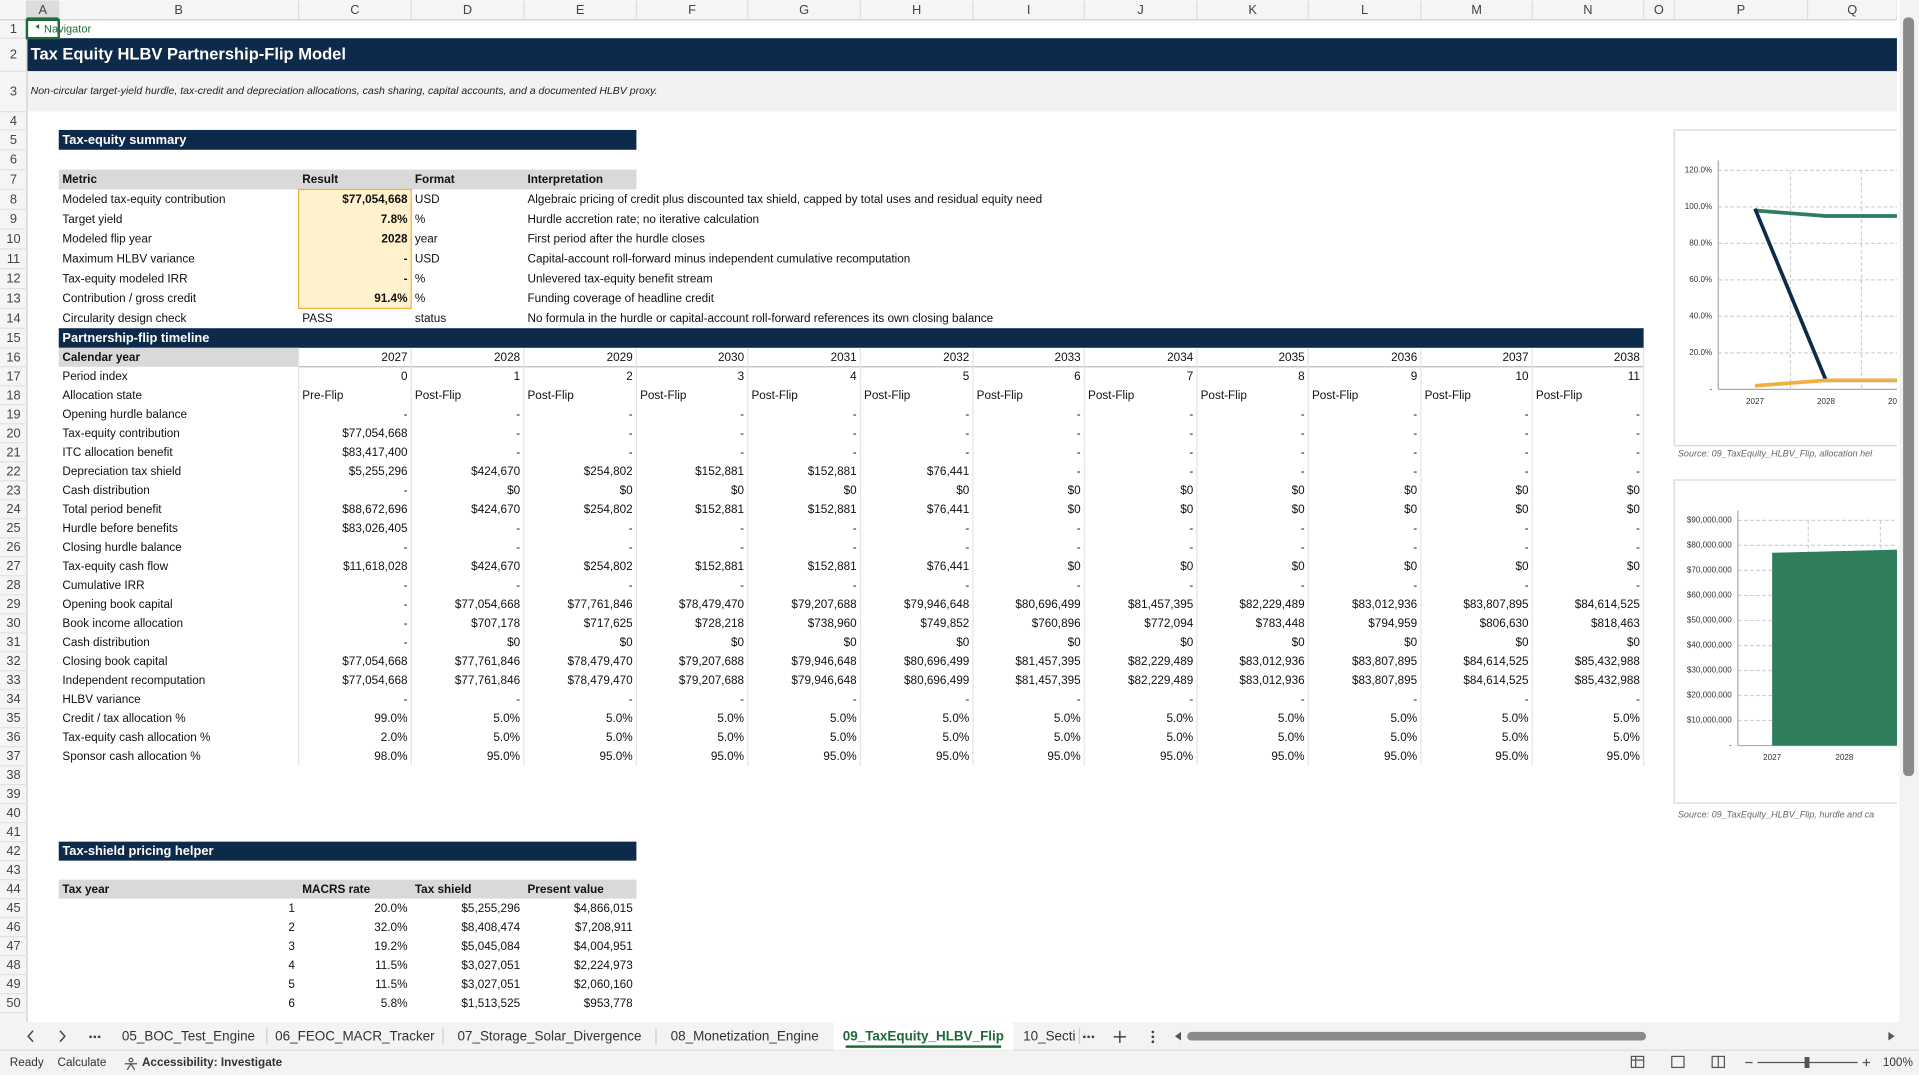 The image size is (1919, 1075). What do you see at coordinates (1709, 570) in the screenshot?
I see `y-tick-label: $70,000,000` at bounding box center [1709, 570].